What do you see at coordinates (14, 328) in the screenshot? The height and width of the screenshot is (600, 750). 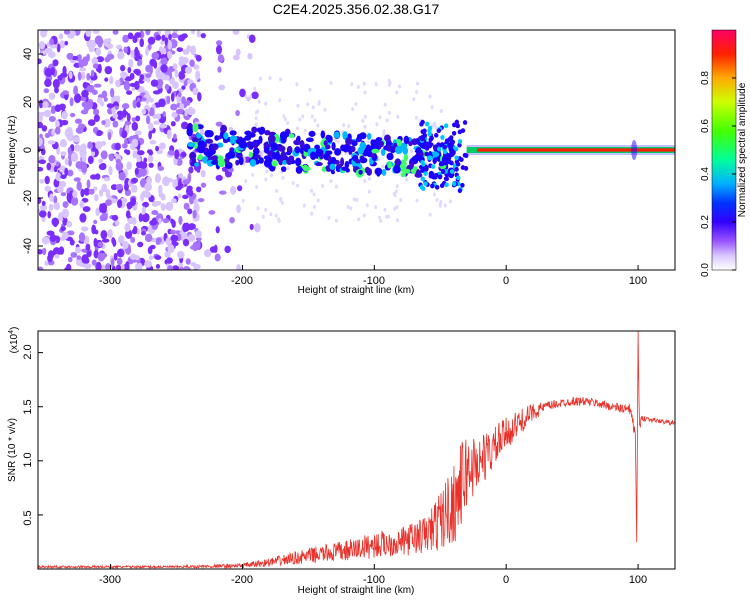 I see `scale-close: )` at bounding box center [14, 328].